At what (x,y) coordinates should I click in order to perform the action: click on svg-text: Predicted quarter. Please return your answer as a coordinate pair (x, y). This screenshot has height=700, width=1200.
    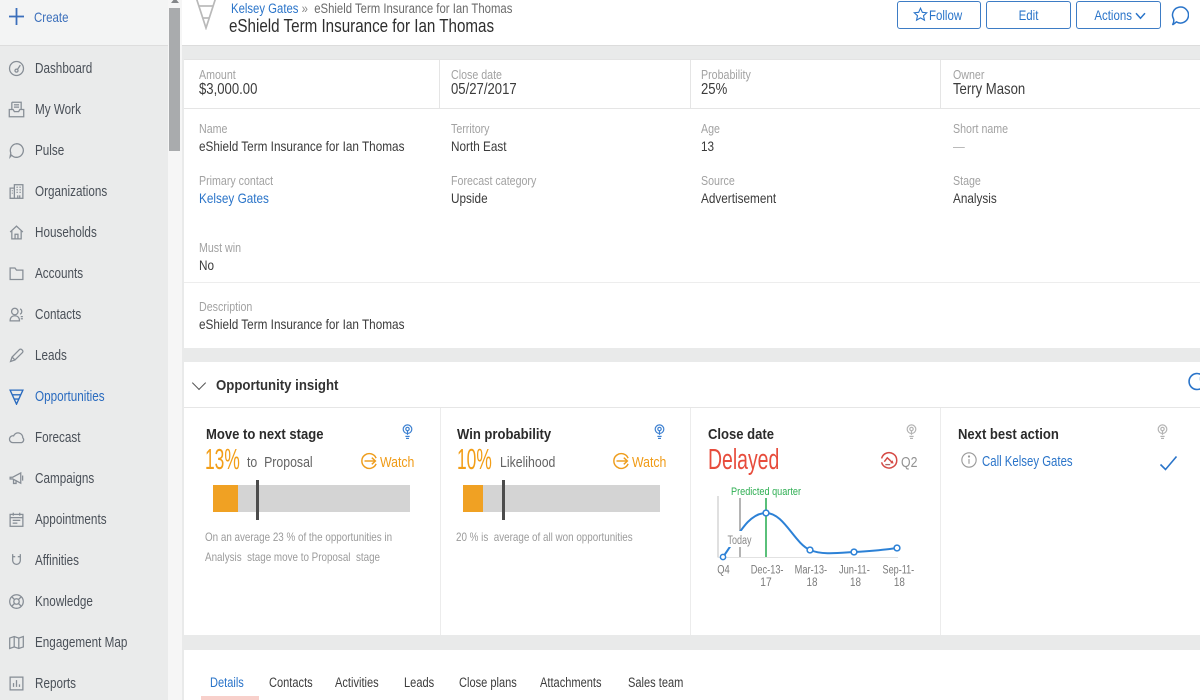
    Looking at the image, I should click on (766, 492).